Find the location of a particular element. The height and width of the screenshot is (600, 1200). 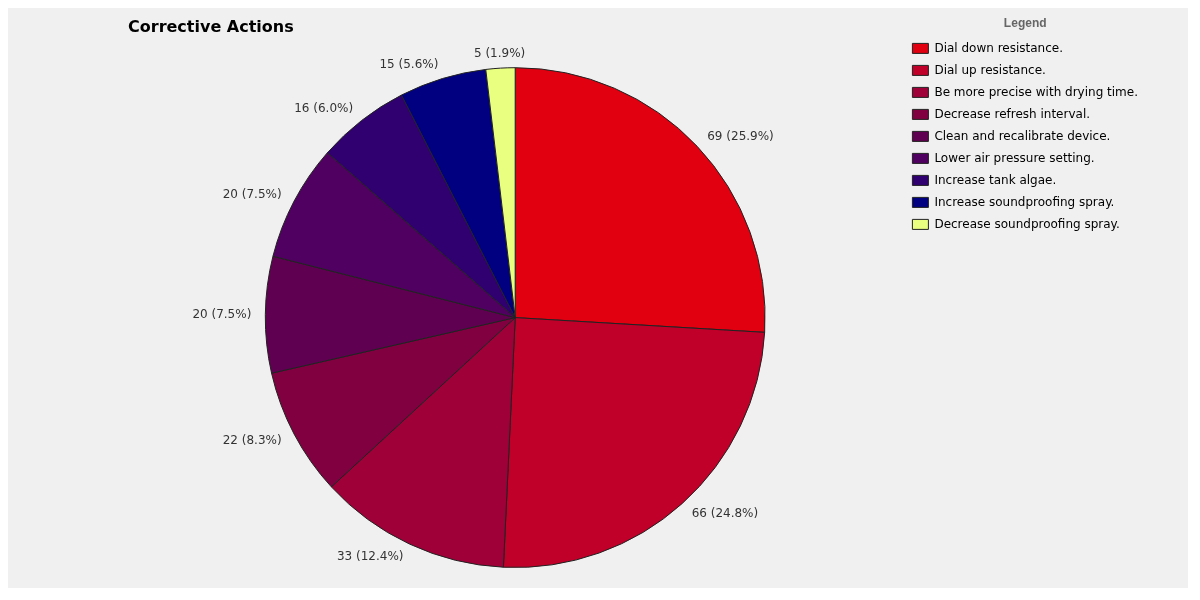

data-label: 33 (12.4%) is located at coordinates (370, 555).